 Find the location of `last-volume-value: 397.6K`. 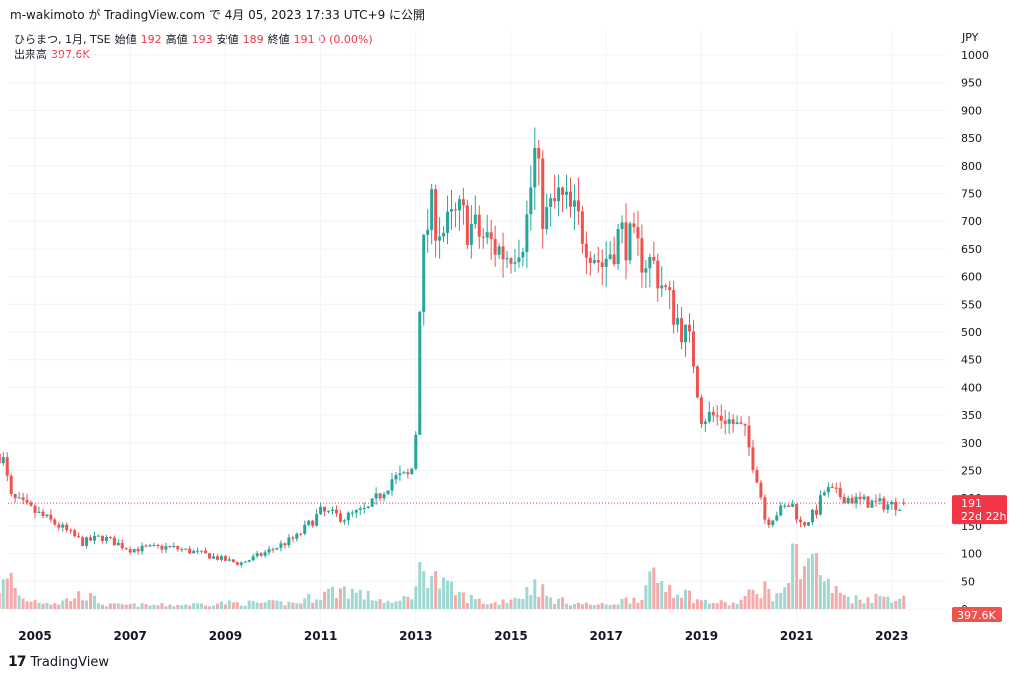

last-volume-value: 397.6K is located at coordinates (976, 615).